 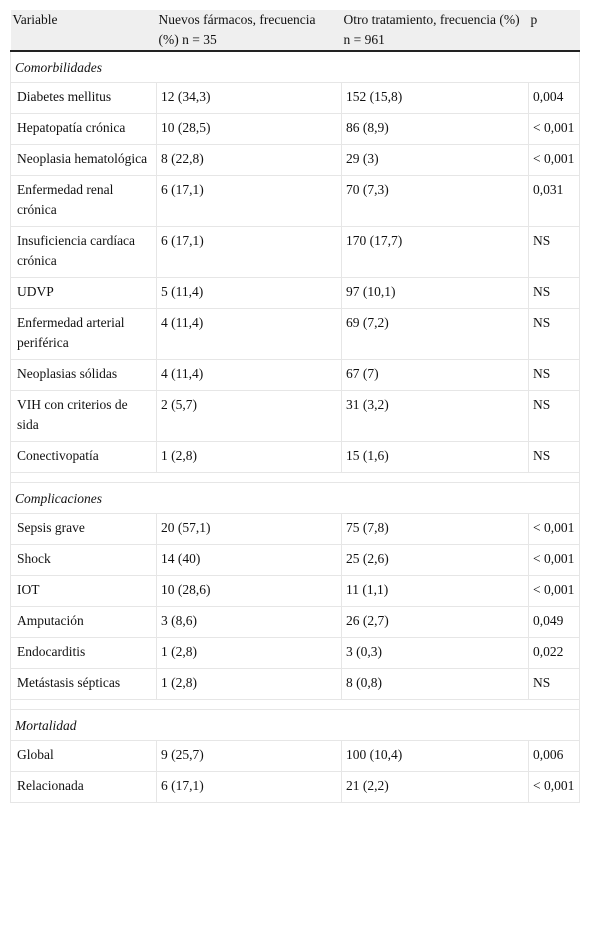 I want to click on table-row: Conectivopatía 1 (2,8) 15 (1,6) NS, so click(x=295, y=457).